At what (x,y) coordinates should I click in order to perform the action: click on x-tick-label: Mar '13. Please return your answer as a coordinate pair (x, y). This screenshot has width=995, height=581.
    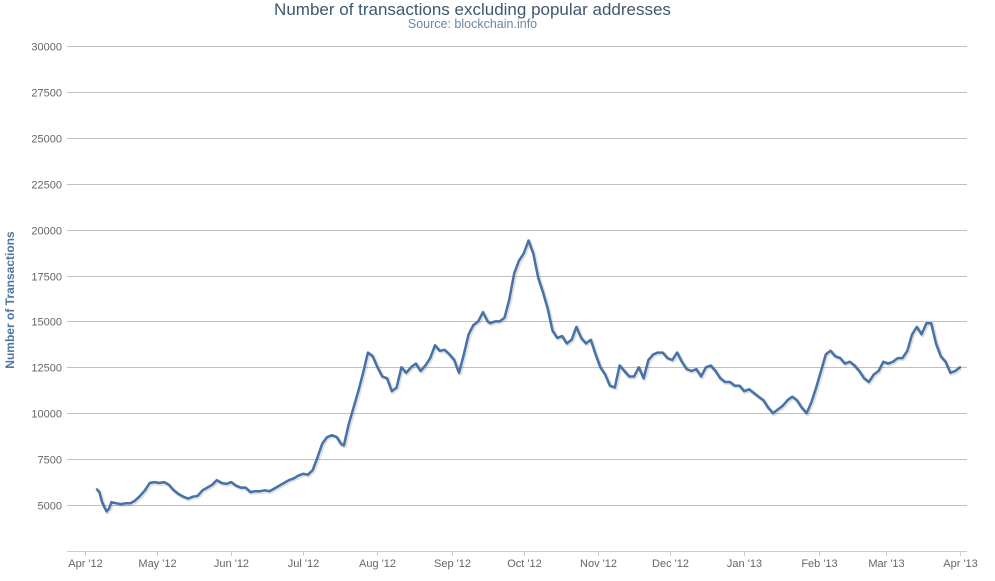
    Looking at the image, I should click on (886, 564).